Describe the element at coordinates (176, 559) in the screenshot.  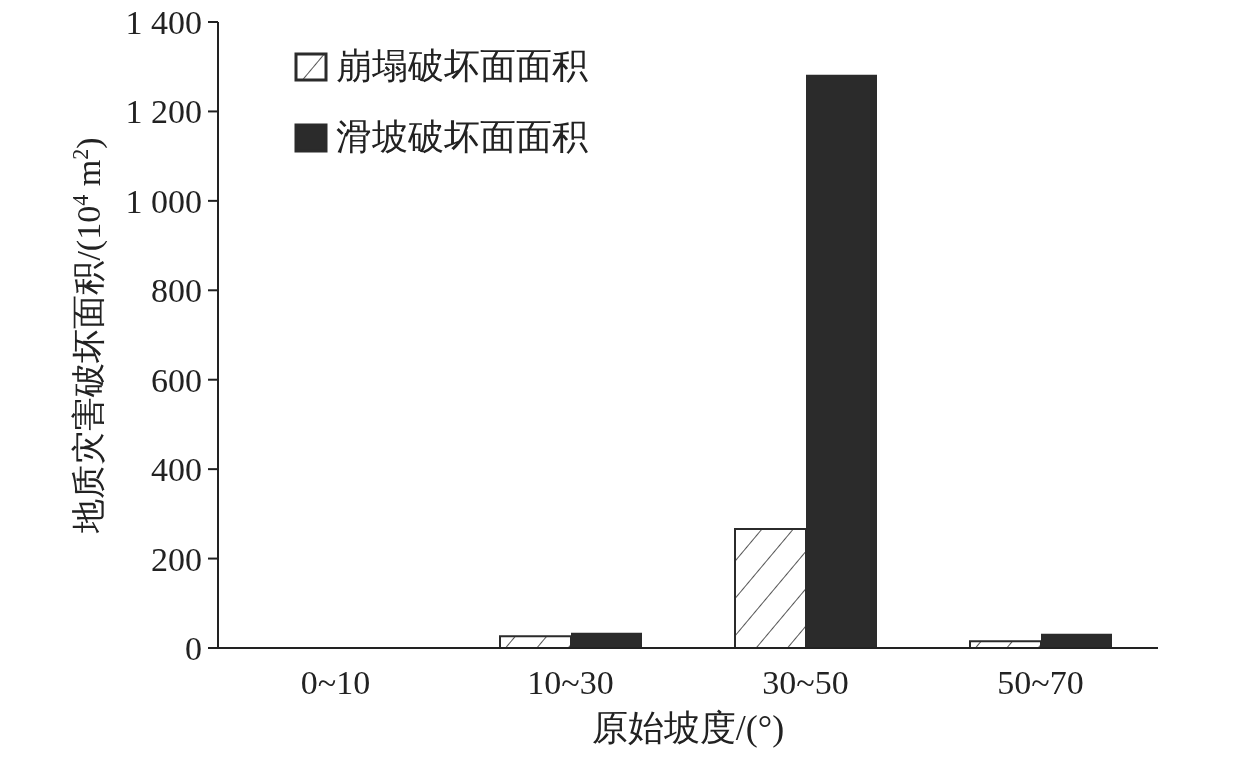
I see `y-tick-label: 200` at that location.